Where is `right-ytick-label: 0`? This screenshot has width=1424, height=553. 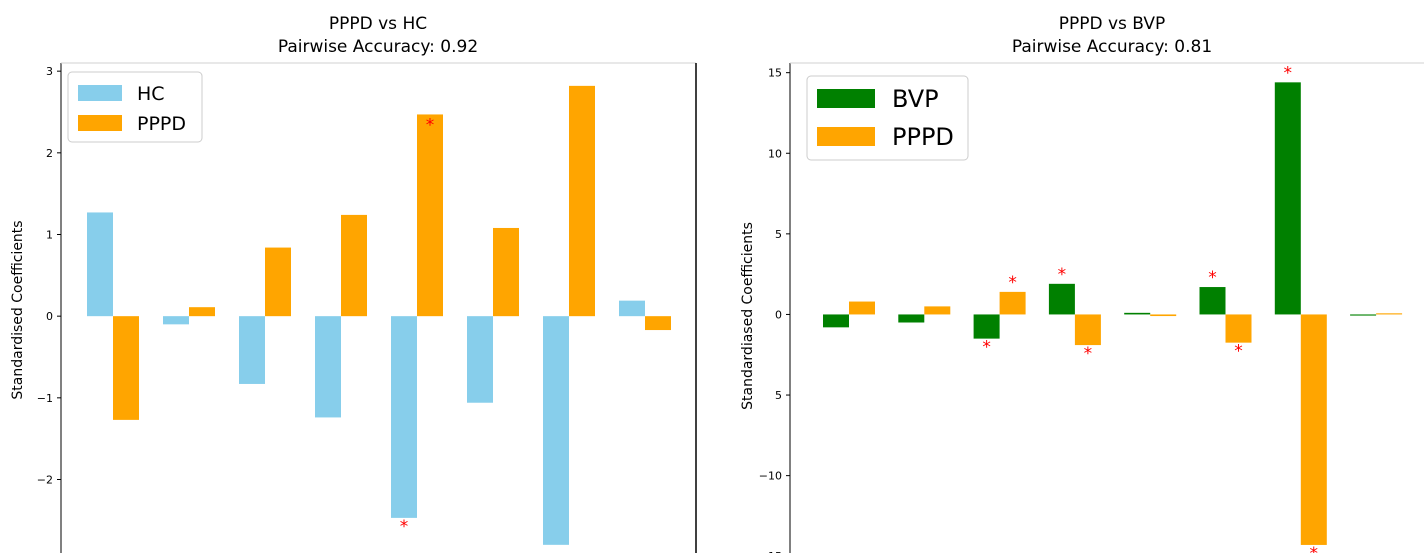 right-ytick-label: 0 is located at coordinates (778, 314).